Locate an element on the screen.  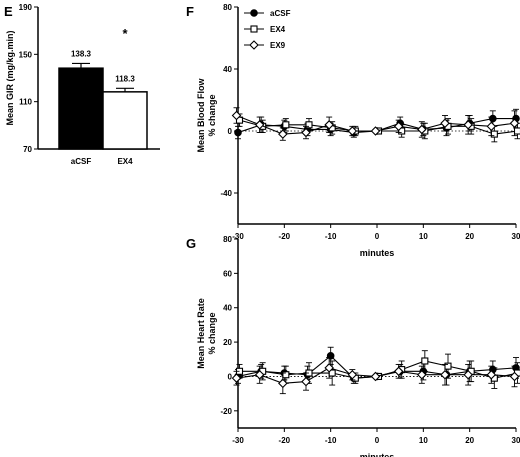
legend-label: EX9 is located at coordinates (278, 45).